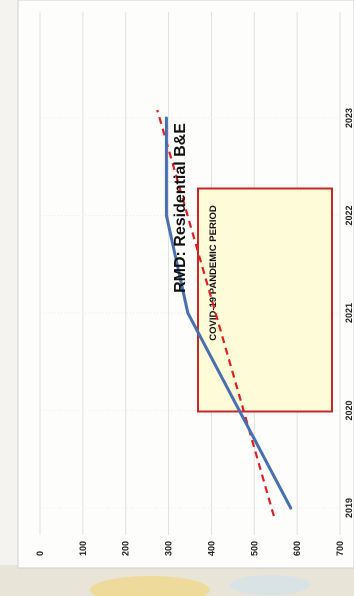 This screenshot has height=596, width=354. What do you see at coordinates (40, 553) in the screenshot?
I see `value-tick-label-0: 0` at bounding box center [40, 553].